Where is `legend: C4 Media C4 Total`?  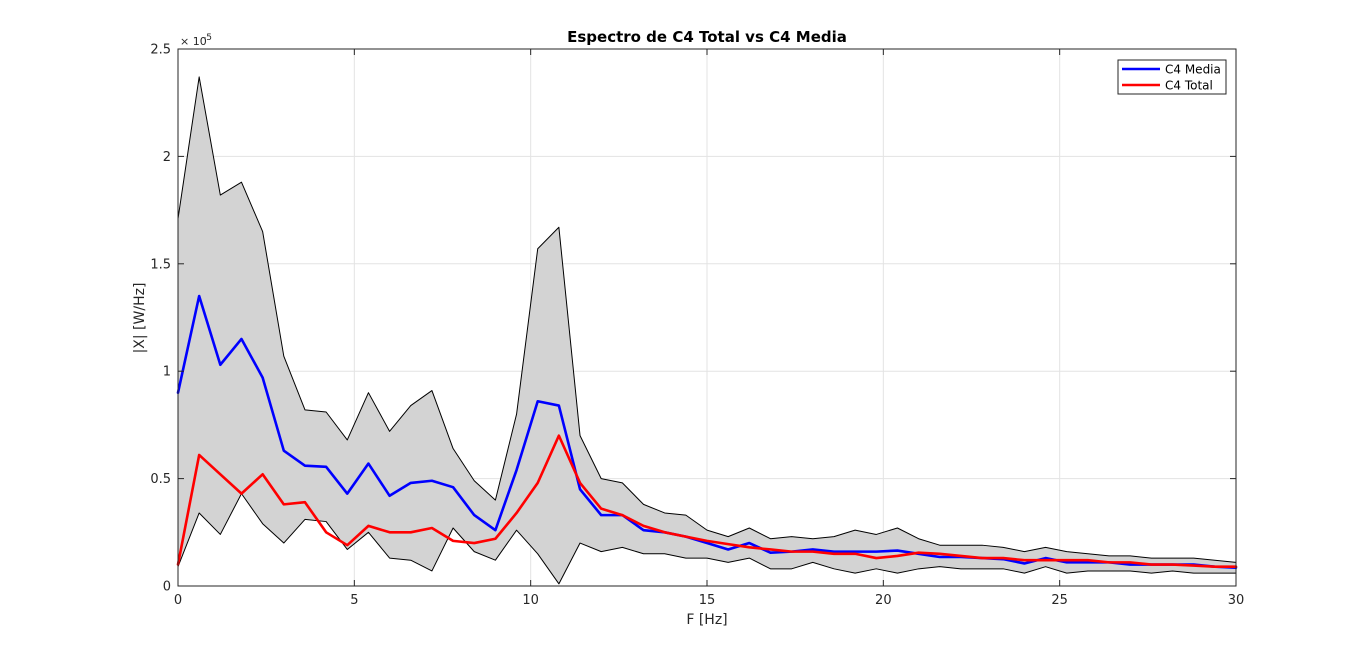 legend: C4 Media C4 Total is located at coordinates (1172, 77).